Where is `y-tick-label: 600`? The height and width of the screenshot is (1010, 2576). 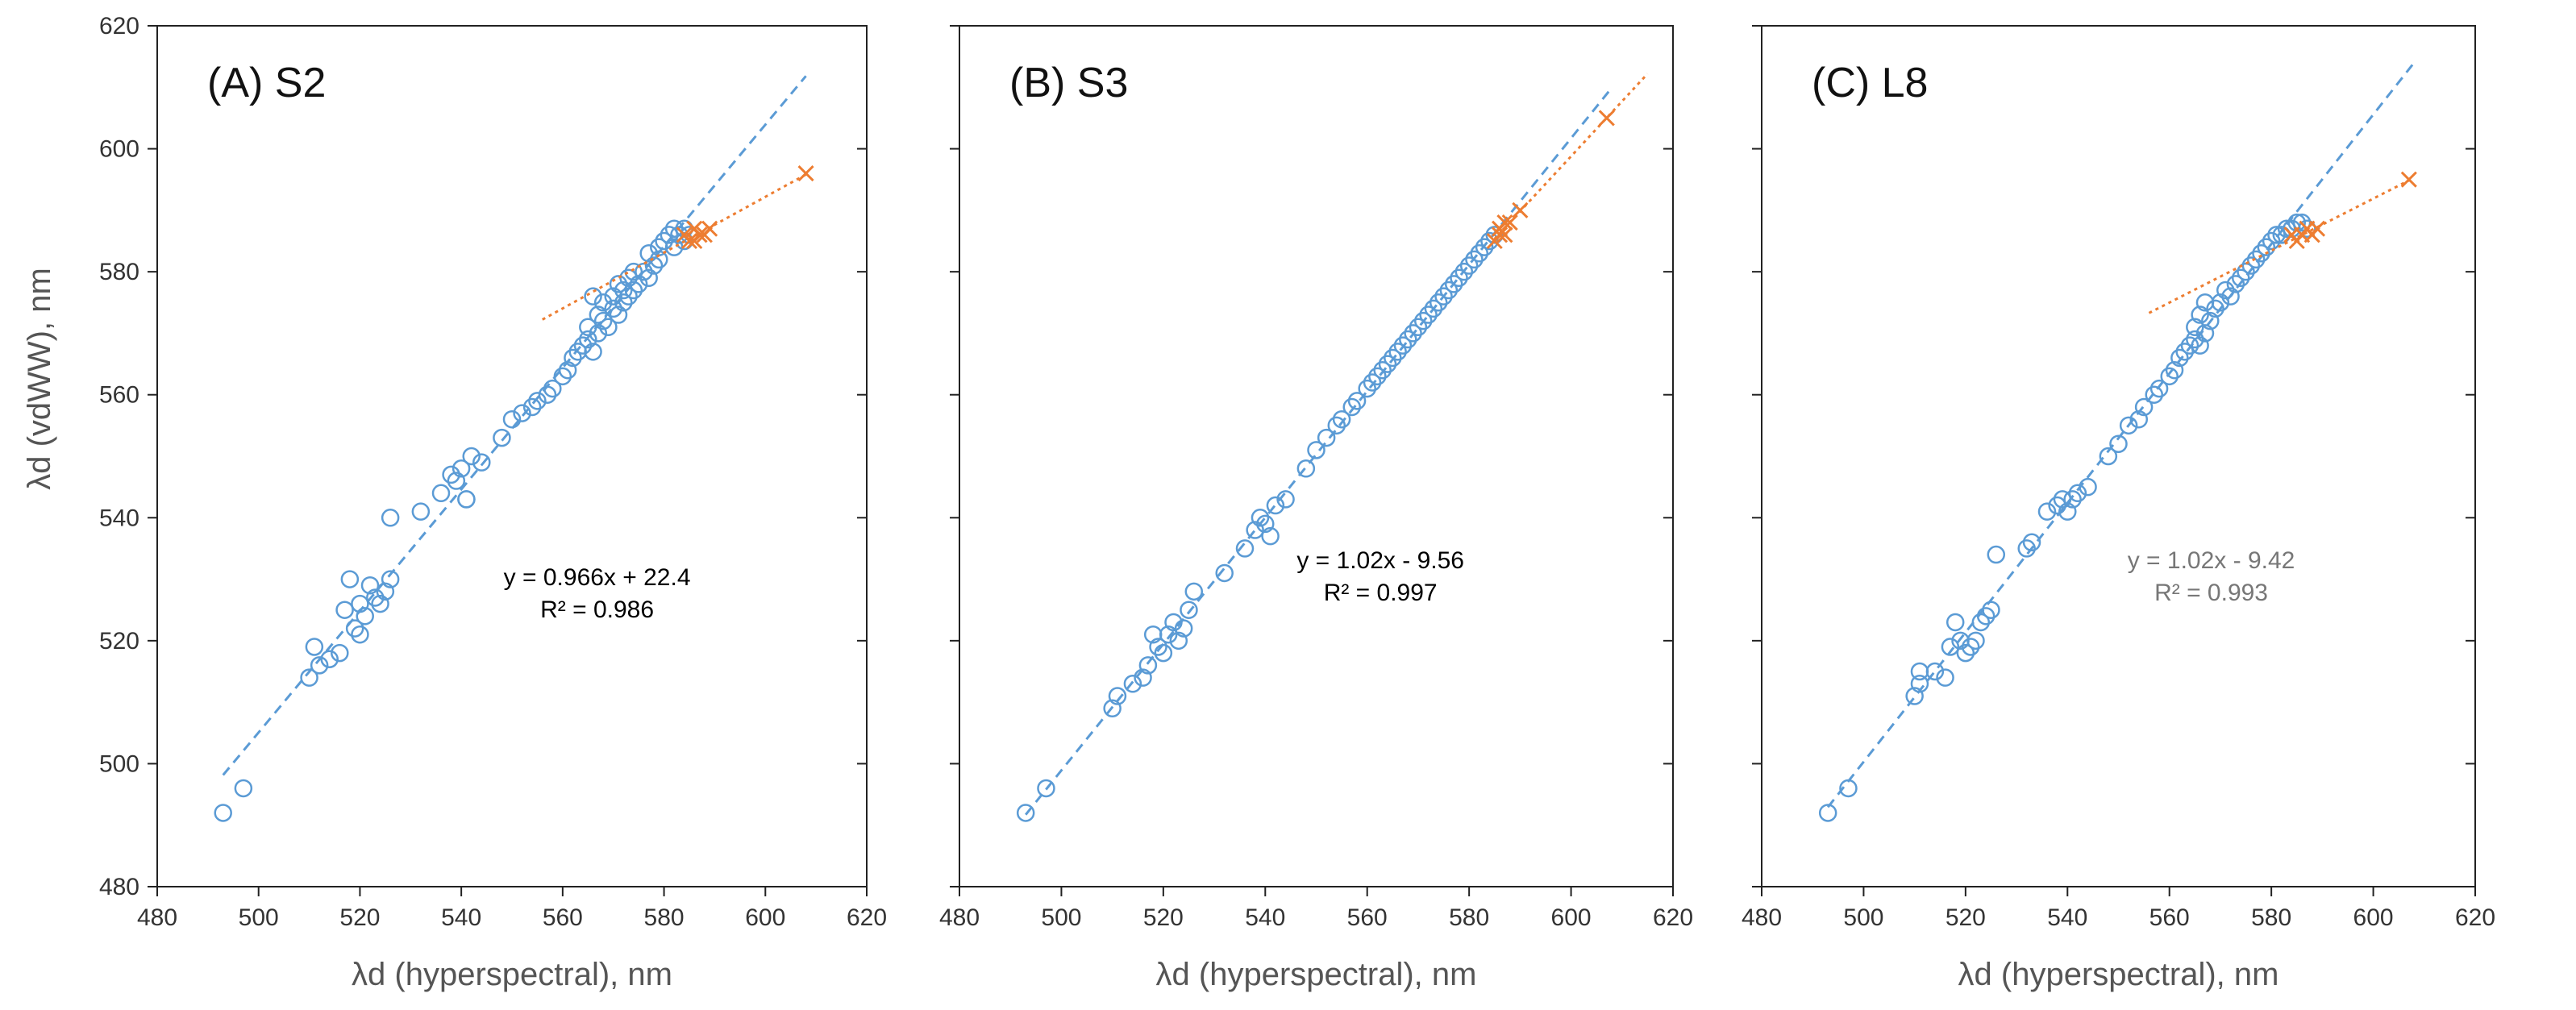 y-tick-label: 600 is located at coordinates (119, 149).